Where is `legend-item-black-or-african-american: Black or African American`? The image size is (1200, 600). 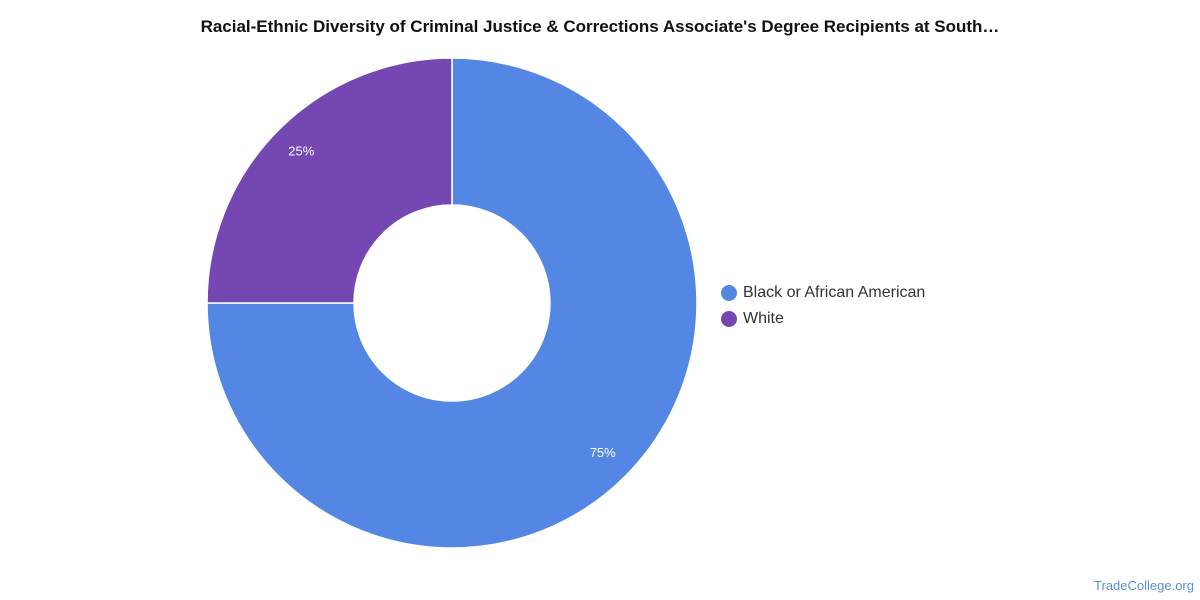
legend-item-black-or-african-american: Black or African American is located at coordinates (823, 293).